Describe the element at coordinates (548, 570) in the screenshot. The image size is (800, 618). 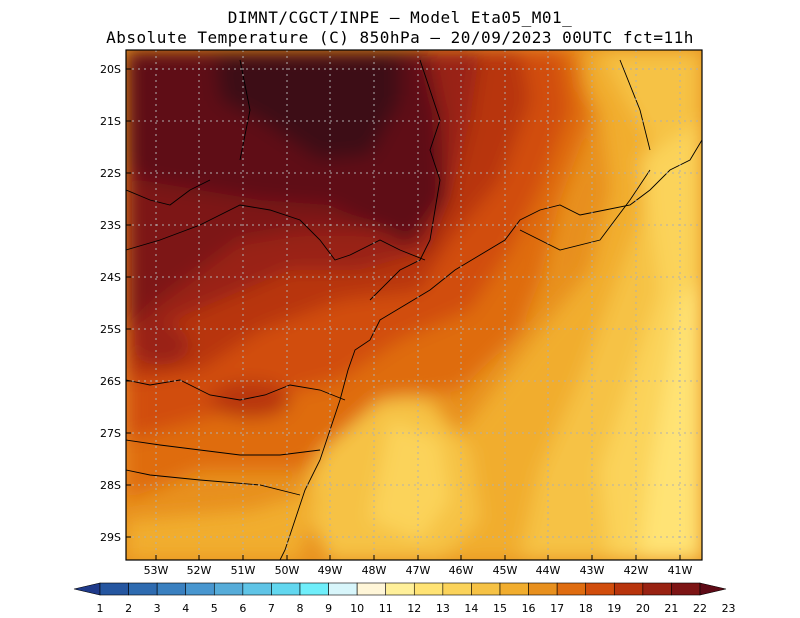
I see `lon-label: 44W` at that location.